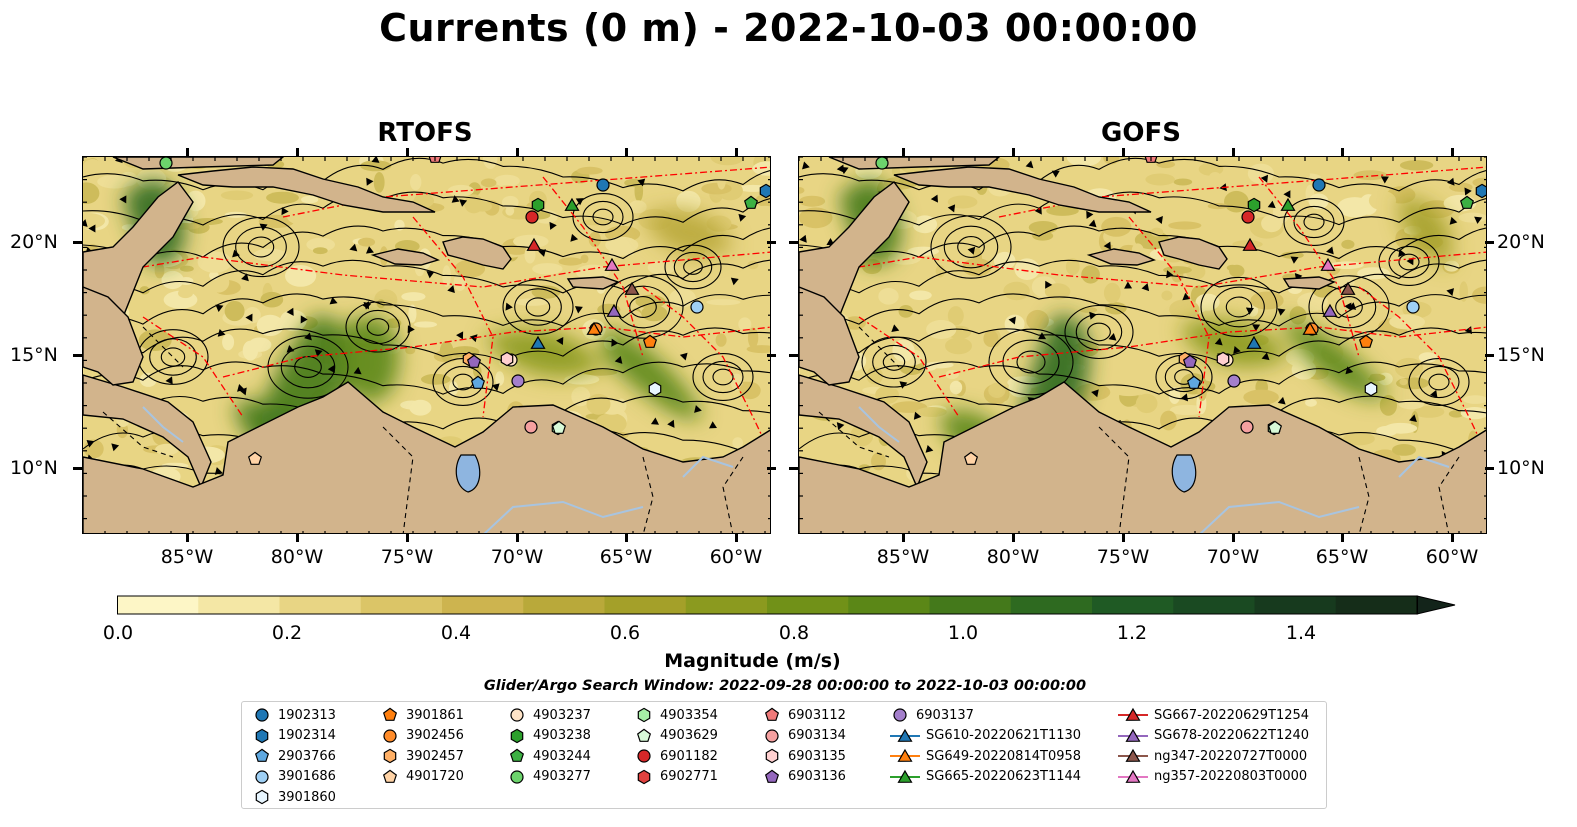  I want to click on colorbar, so click(786, 605).